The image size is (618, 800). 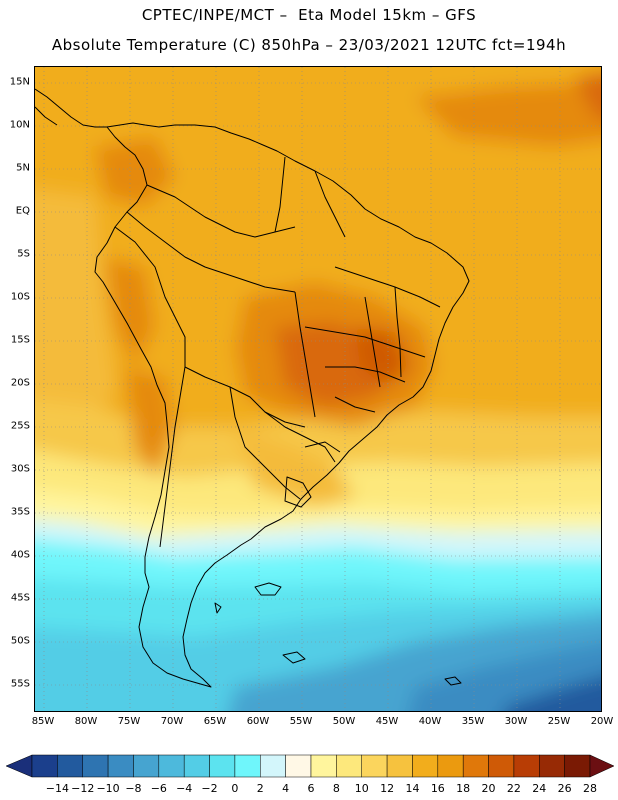 What do you see at coordinates (23, 254) in the screenshot?
I see `latitude-label: 5S` at bounding box center [23, 254].